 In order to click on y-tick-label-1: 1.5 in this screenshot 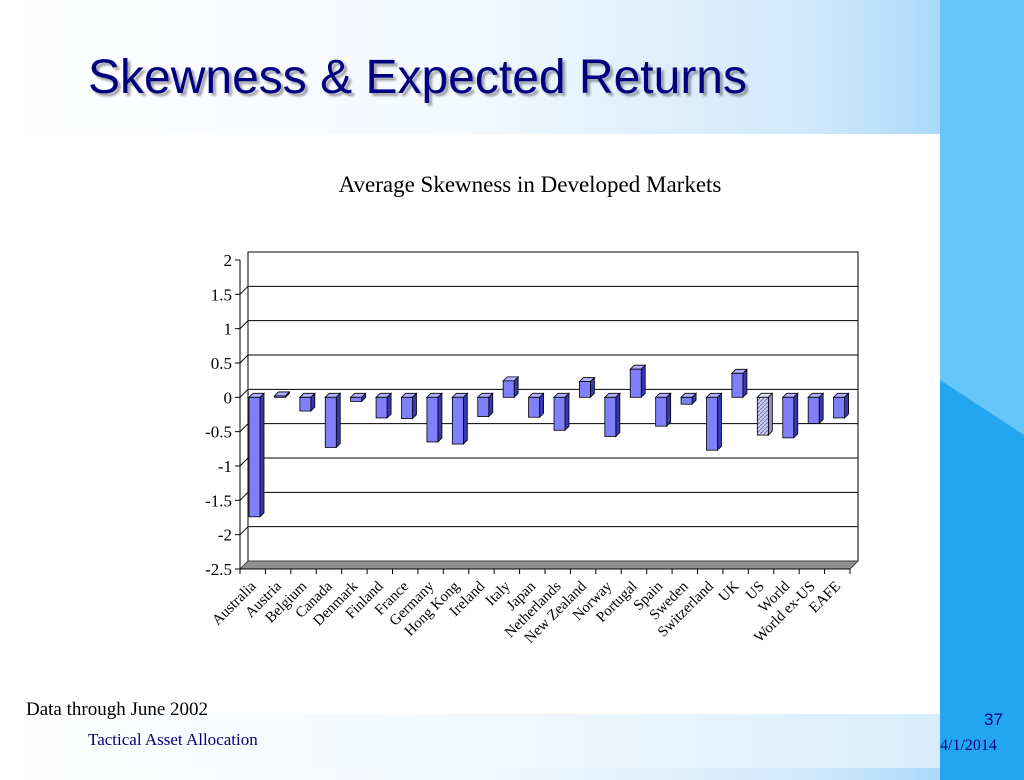, I will do `click(221, 294)`.